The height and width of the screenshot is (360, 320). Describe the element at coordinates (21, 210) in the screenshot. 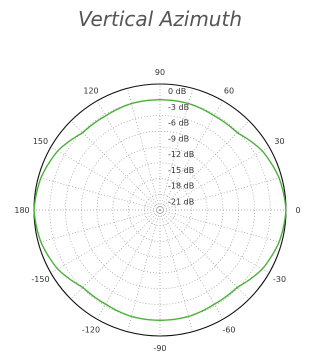

I see `angle-tick-label: 180` at that location.